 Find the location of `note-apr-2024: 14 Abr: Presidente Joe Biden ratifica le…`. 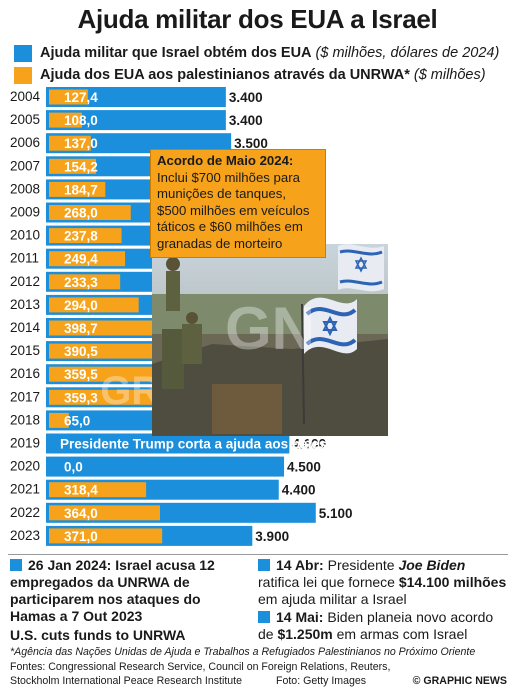

note-apr-2024: 14 Abr: Presidente Joe Biden ratifica le… is located at coordinates (384, 582).